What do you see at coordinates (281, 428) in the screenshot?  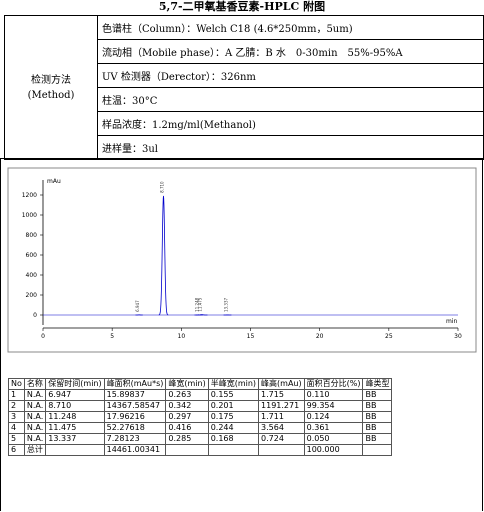 I see `table-cell: 3.564` at bounding box center [281, 428].